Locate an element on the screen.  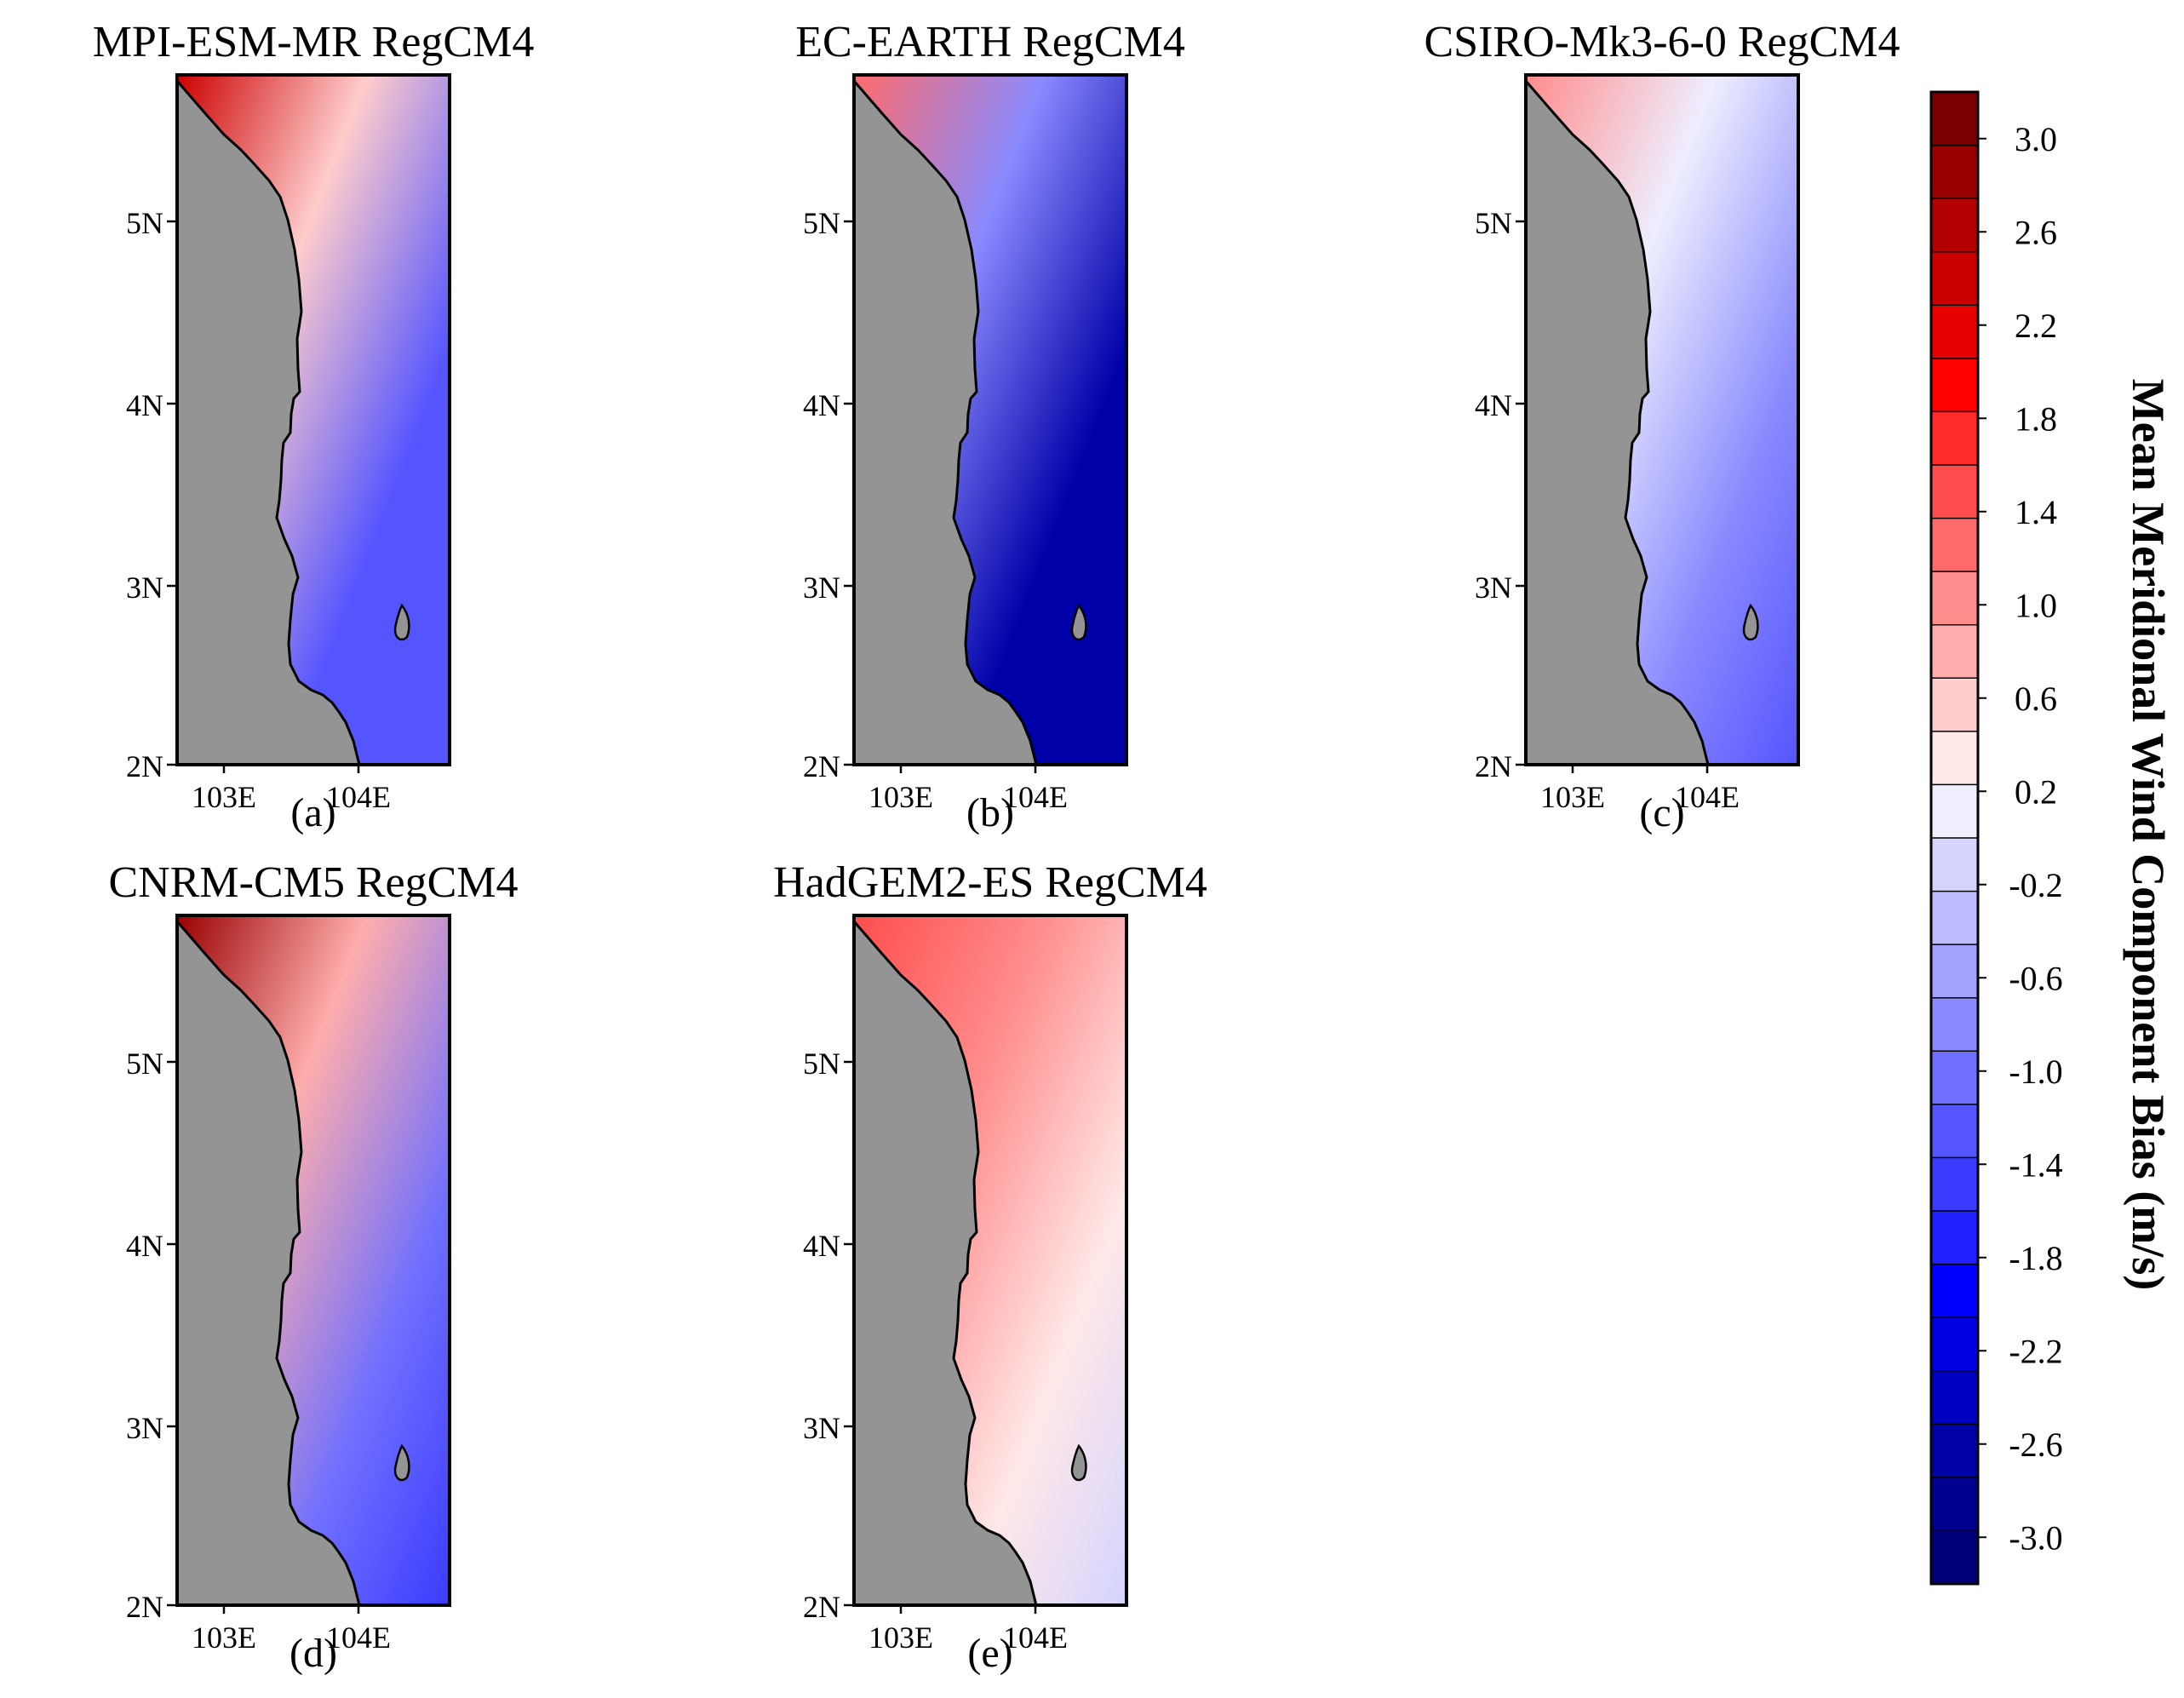
colorbar-tick-label: -3.0 is located at coordinates (2035, 1537).